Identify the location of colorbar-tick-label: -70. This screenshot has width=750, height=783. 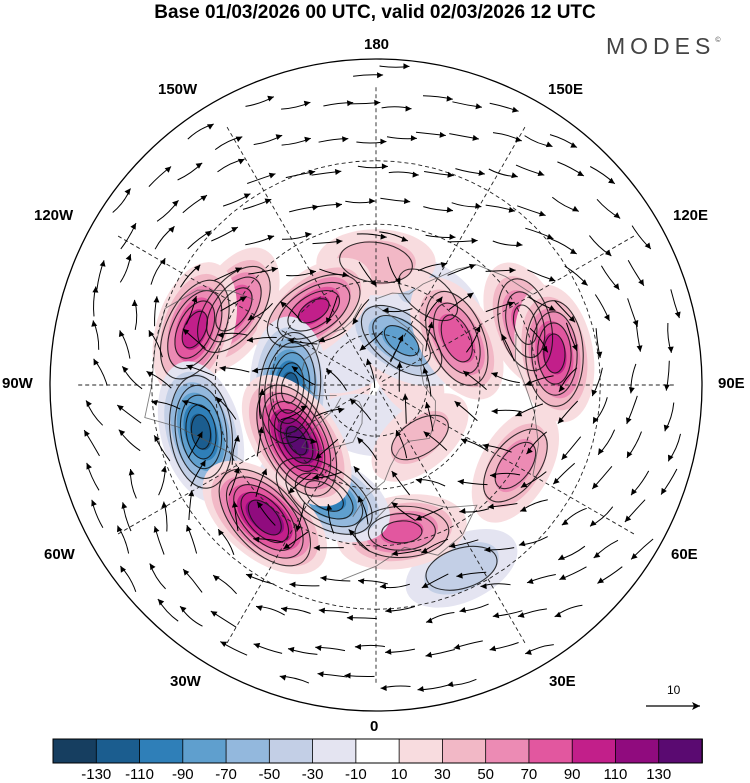
(226, 774).